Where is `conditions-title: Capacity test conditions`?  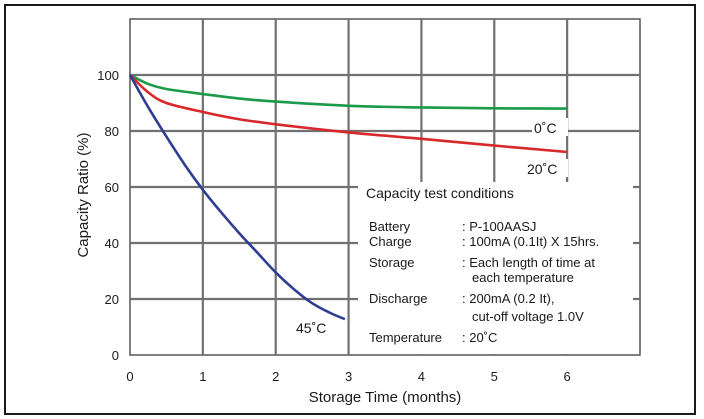
conditions-title: Capacity test conditions is located at coordinates (440, 193).